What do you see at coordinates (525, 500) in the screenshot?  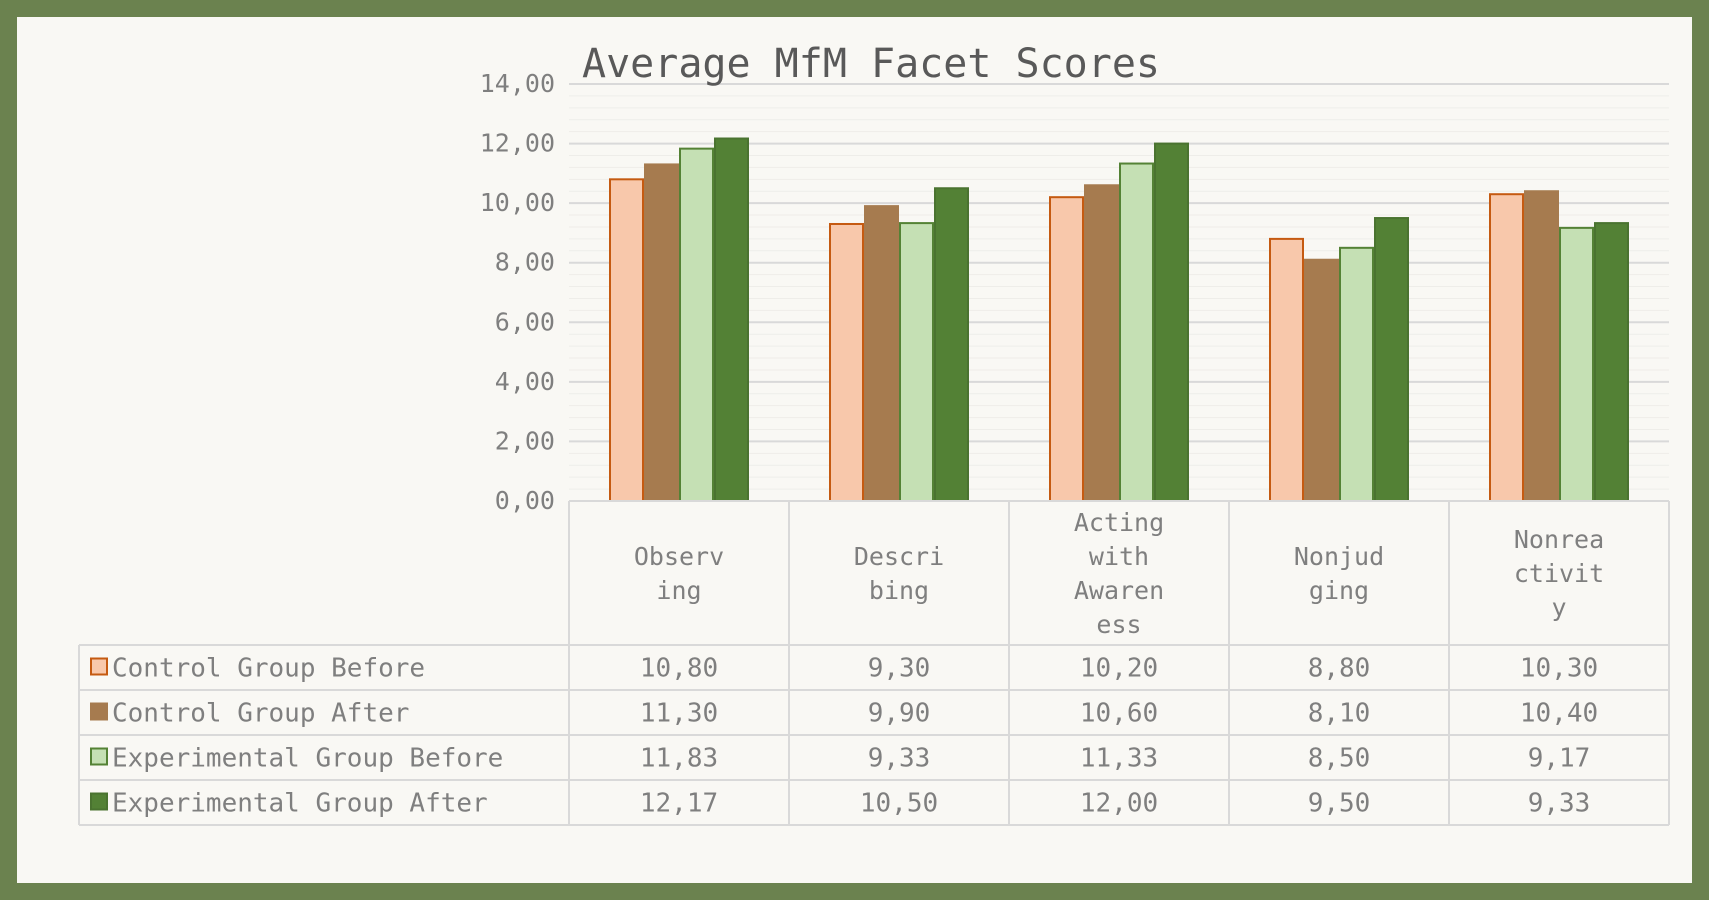 I see `y-tick-label: 0,00` at bounding box center [525, 500].